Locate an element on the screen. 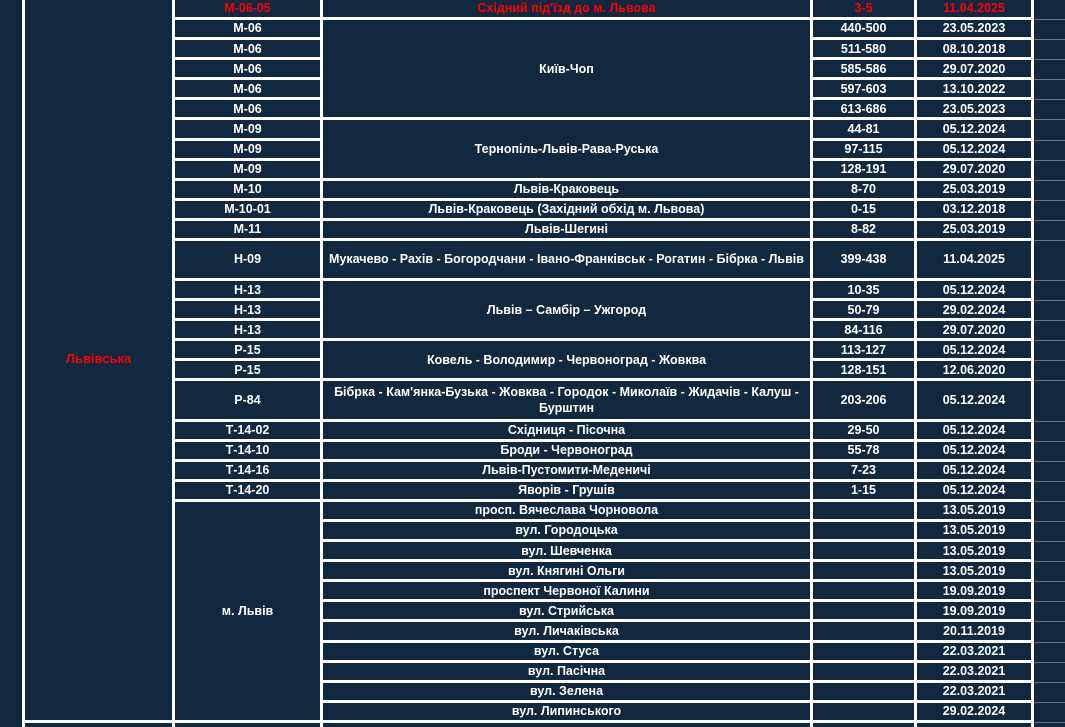 This screenshot has width=1065, height=727. table-row: вул. Личаківська 20.11.2019 is located at coordinates (532, 632).